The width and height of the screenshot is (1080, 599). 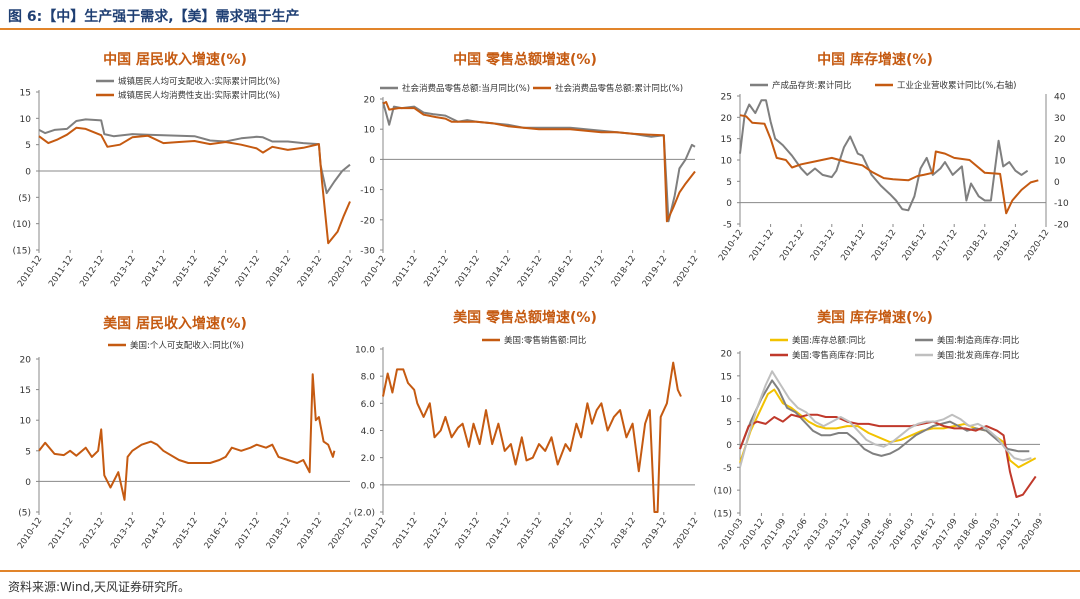 What do you see at coordinates (368, 486) in the screenshot?
I see `y-tick-label: 0.0` at bounding box center [368, 486].